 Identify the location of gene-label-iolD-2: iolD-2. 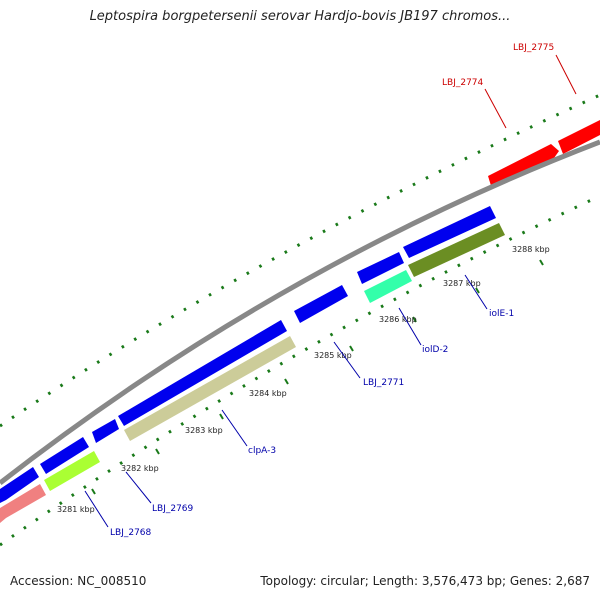
(435, 350).